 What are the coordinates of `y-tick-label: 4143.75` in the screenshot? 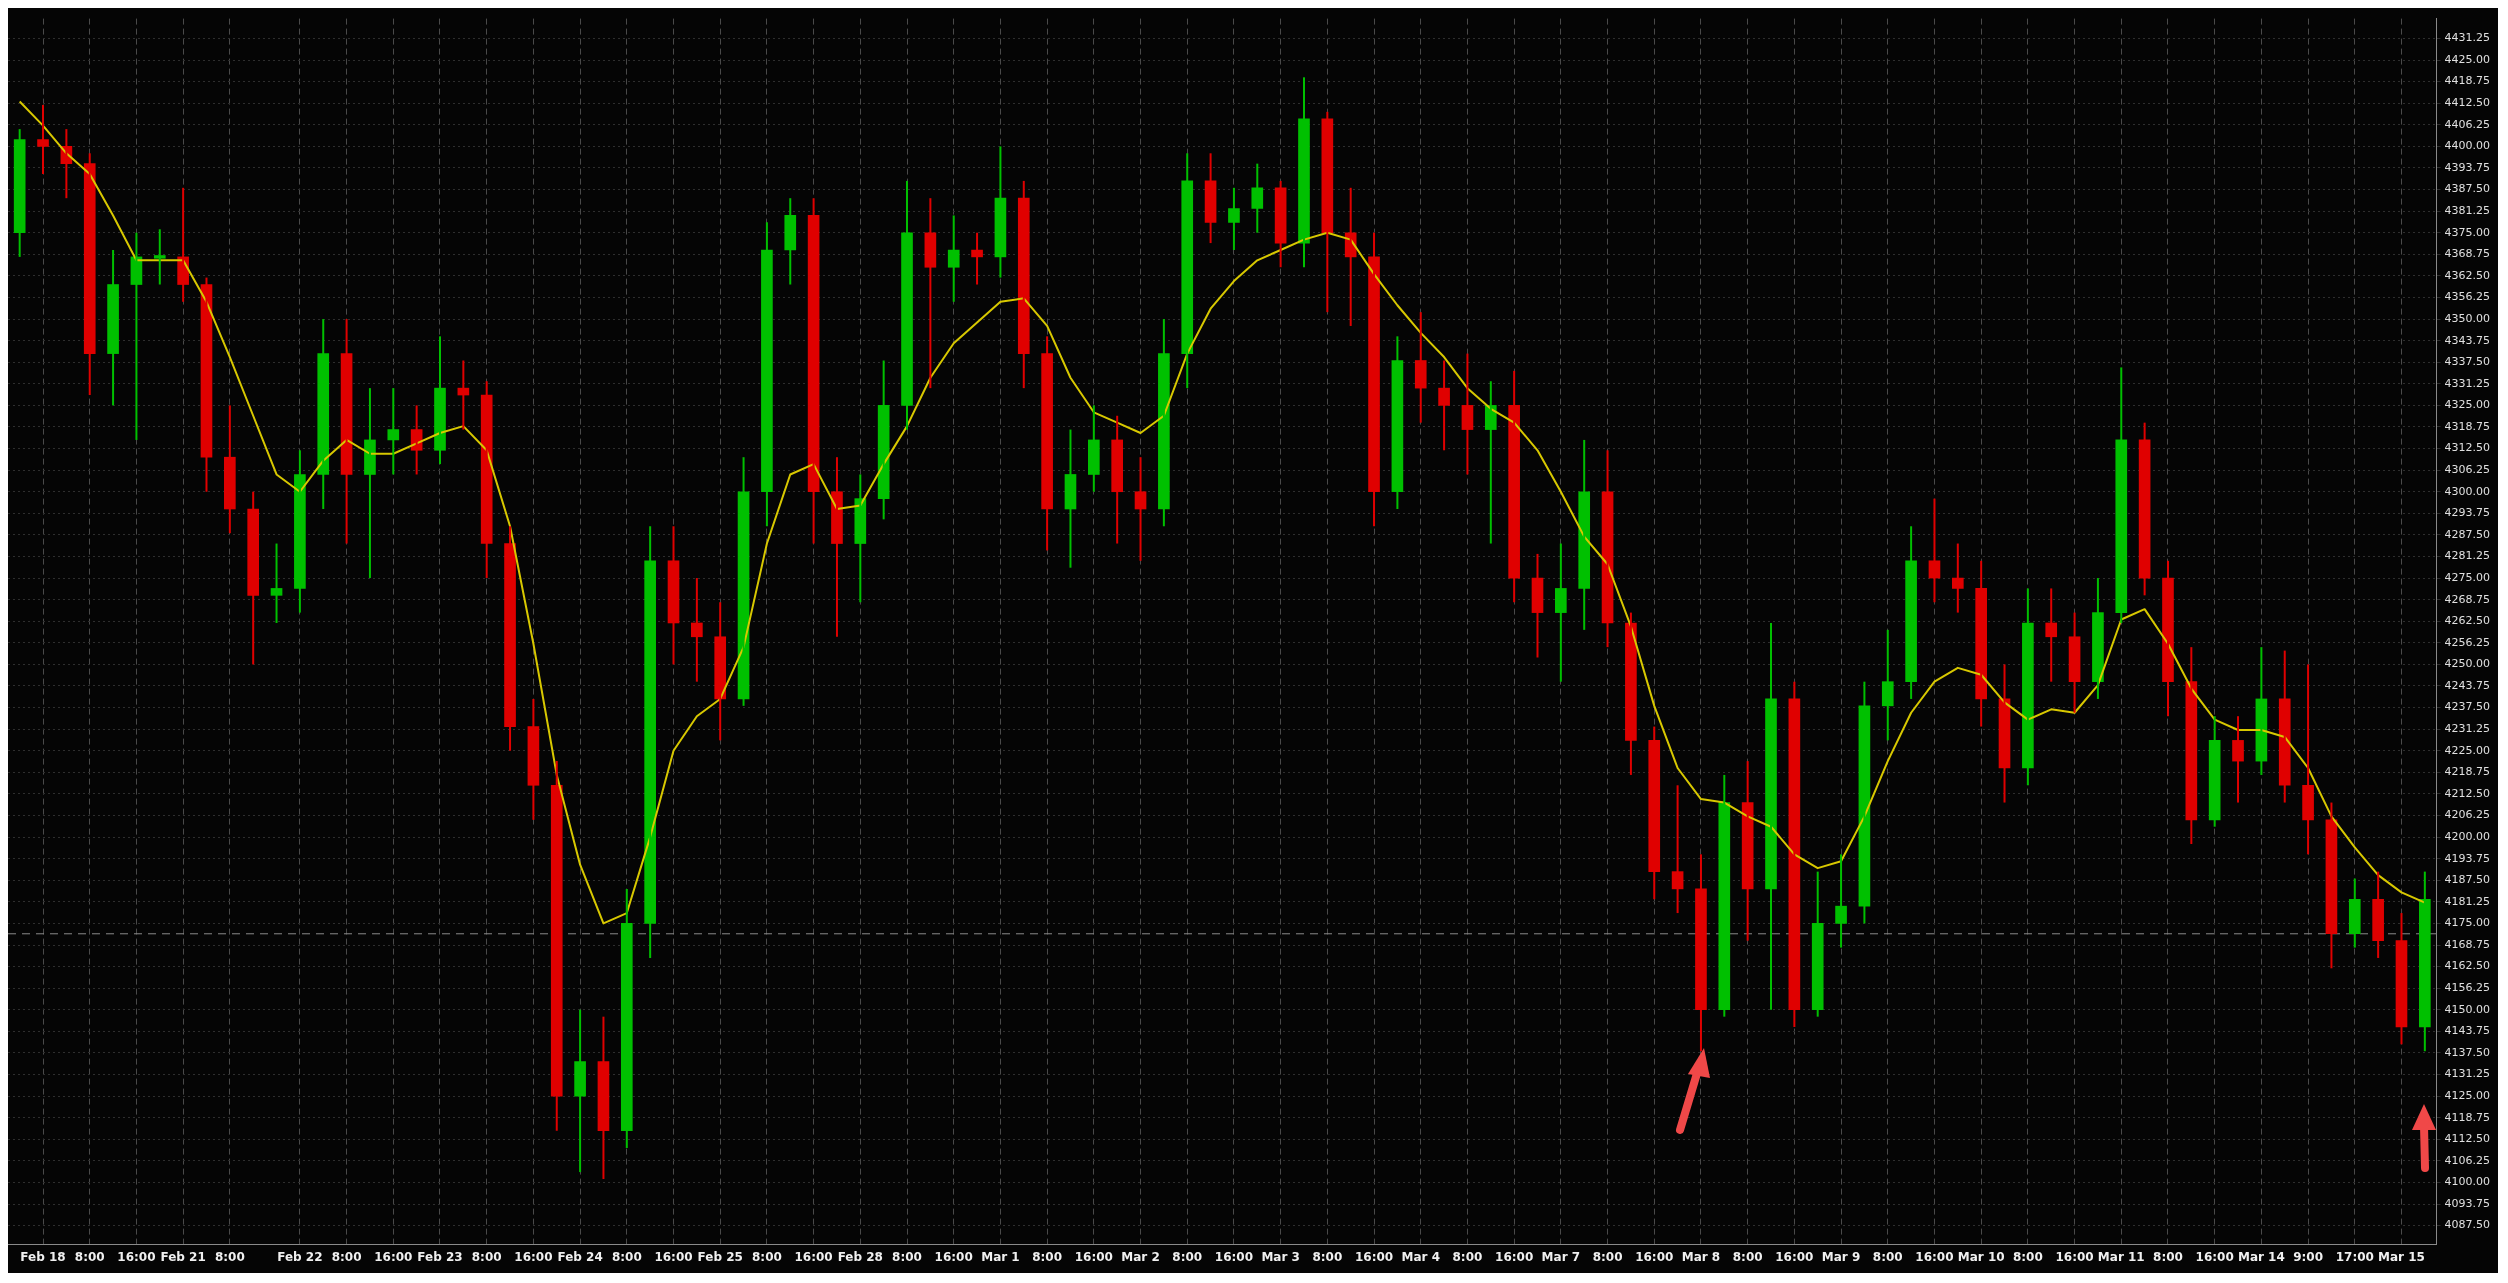 It's located at (2467, 1031).